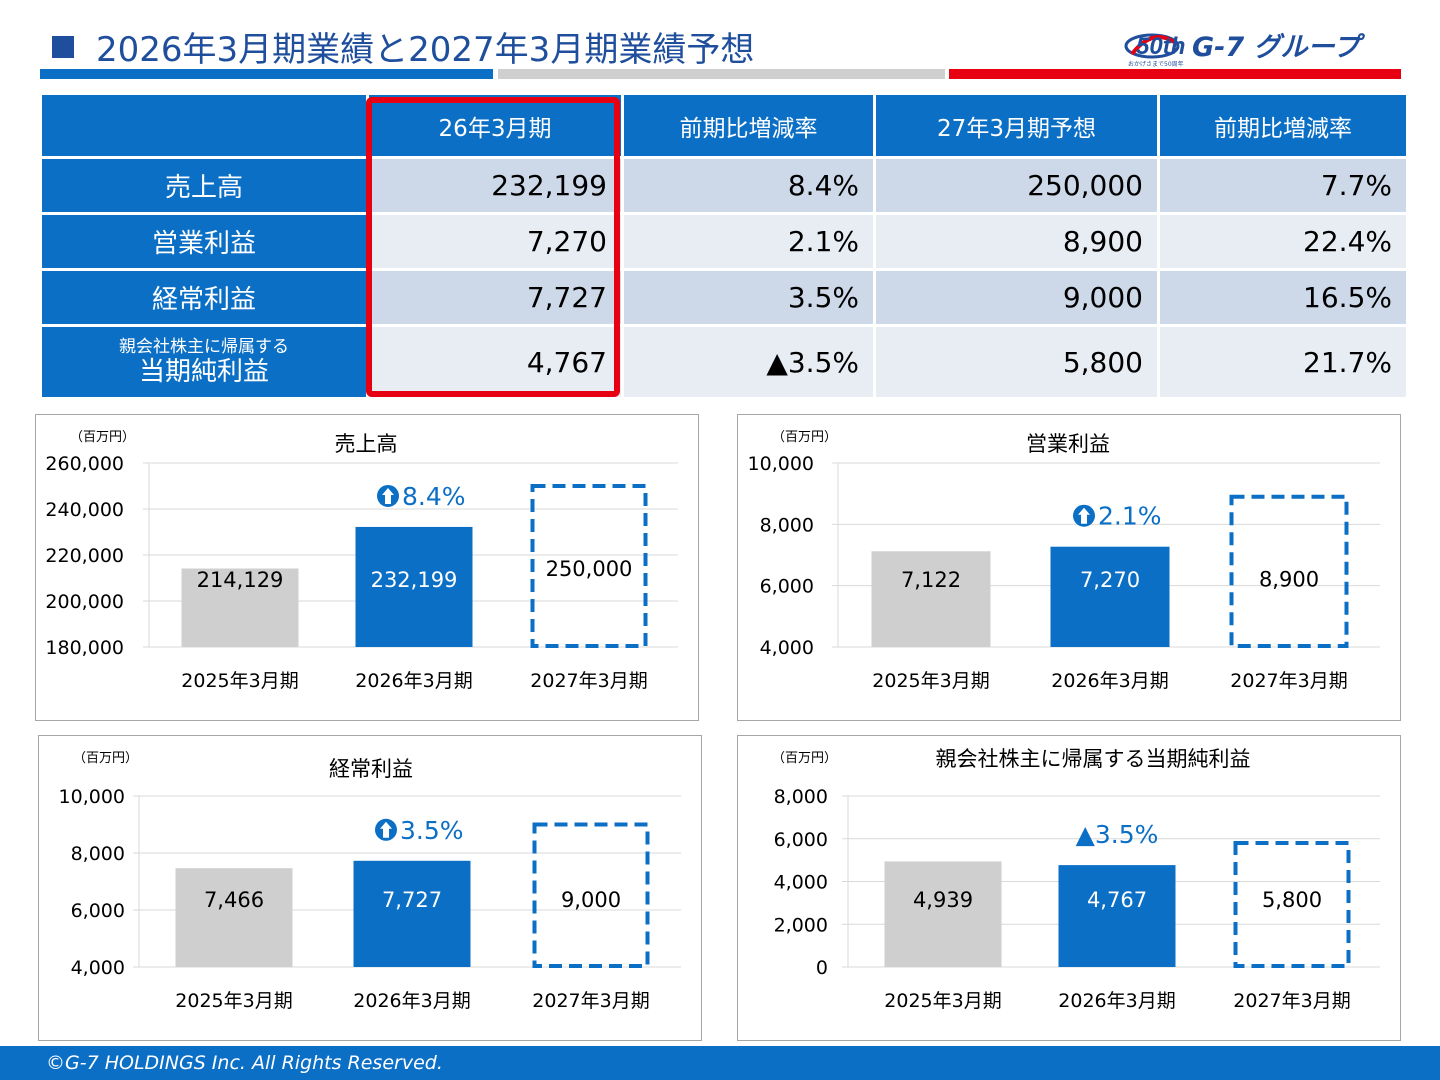  I want to click on table-row: 営業利益 7,270 2.1% 8,900 22.4%, so click(724, 241).